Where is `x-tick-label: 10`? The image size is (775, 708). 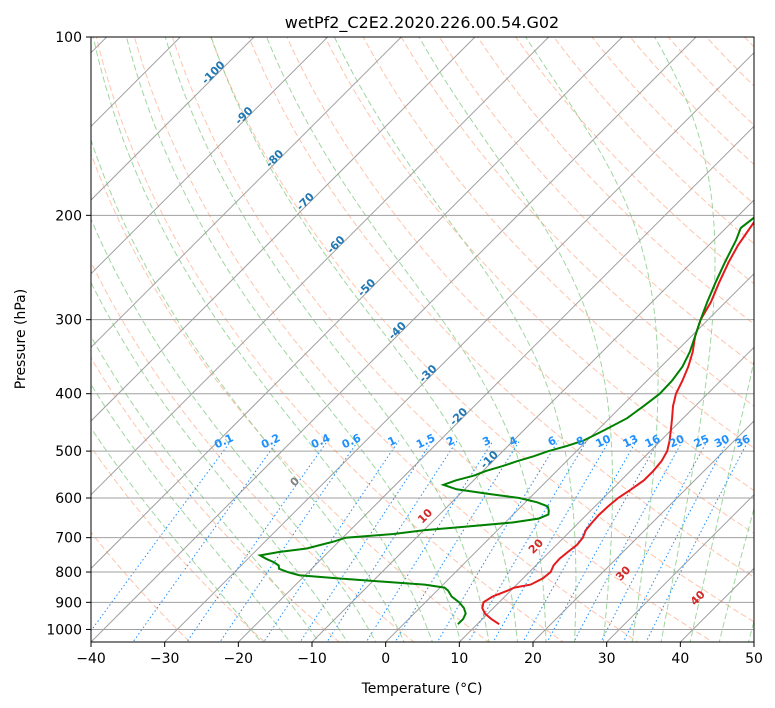
x-tick-label: 10 is located at coordinates (459, 659).